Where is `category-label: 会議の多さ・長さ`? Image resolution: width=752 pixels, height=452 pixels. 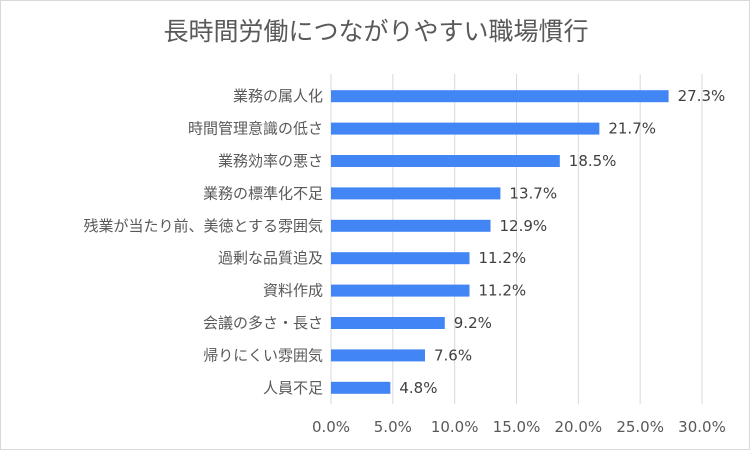
category-label: 会議の多さ・長さ is located at coordinates (263, 323).